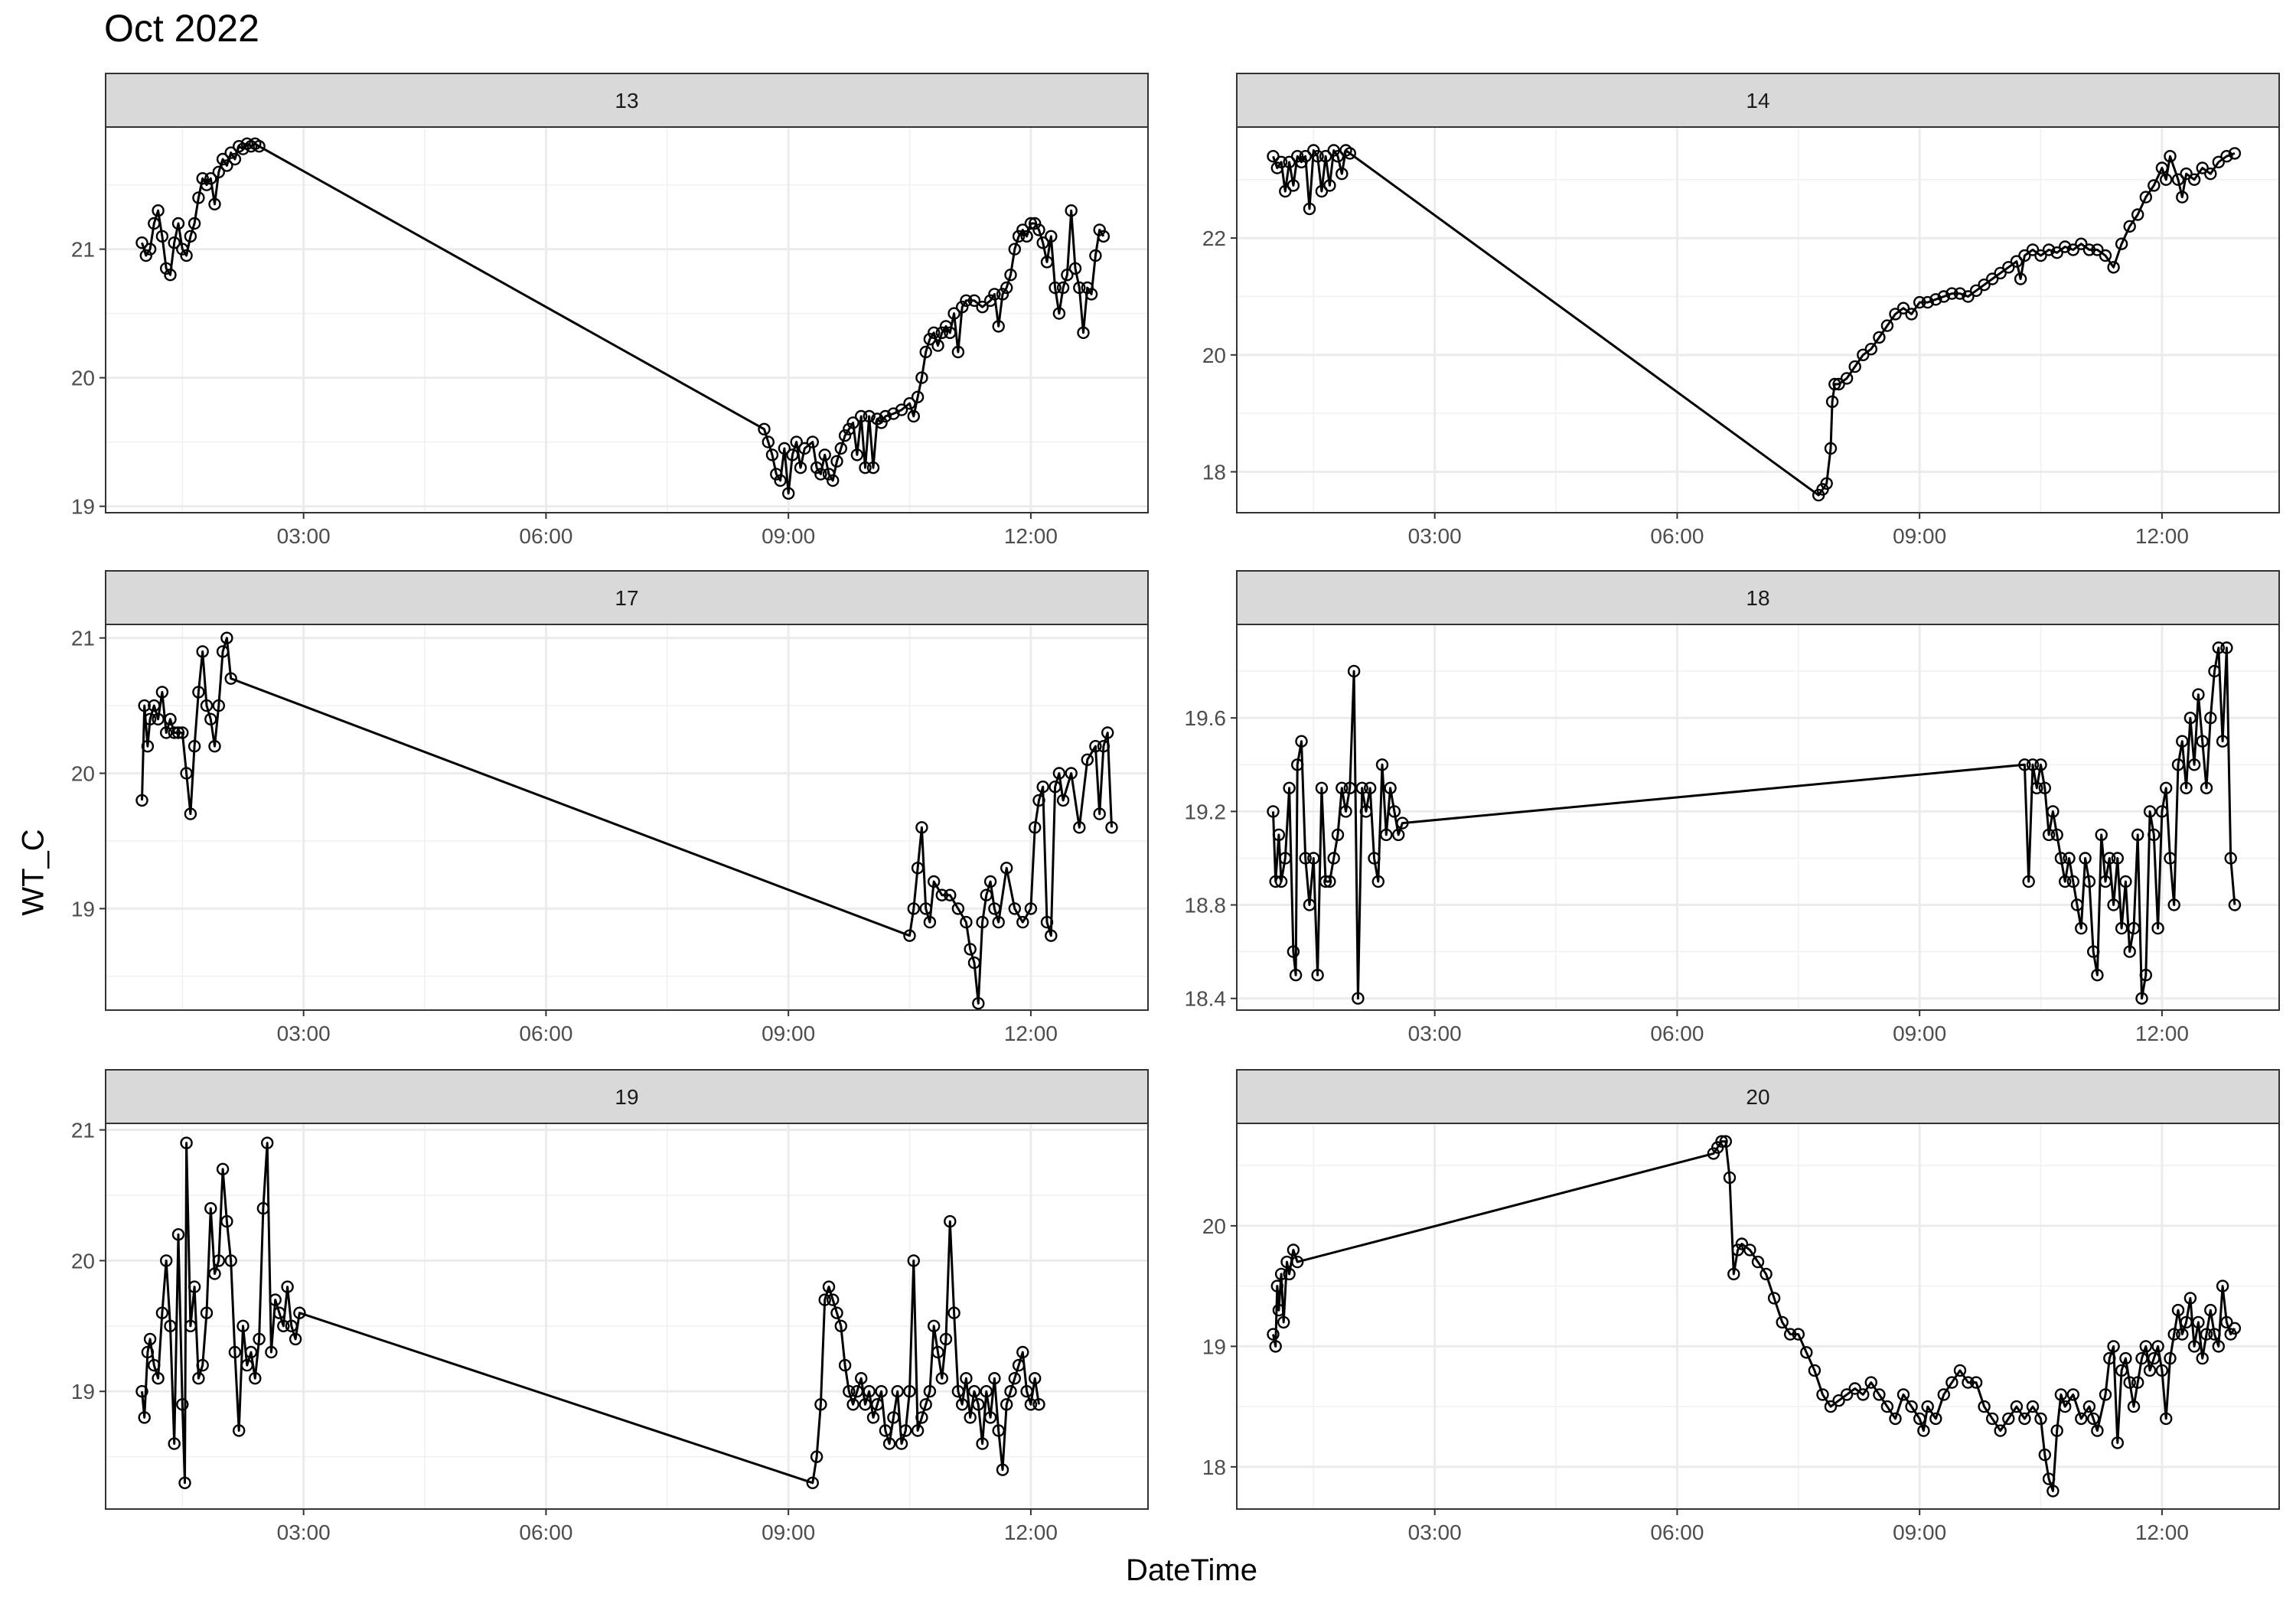 This screenshot has width=2296, height=1607. Describe the element at coordinates (626, 1097) in the screenshot. I see `facet-strip-label: 19` at that location.